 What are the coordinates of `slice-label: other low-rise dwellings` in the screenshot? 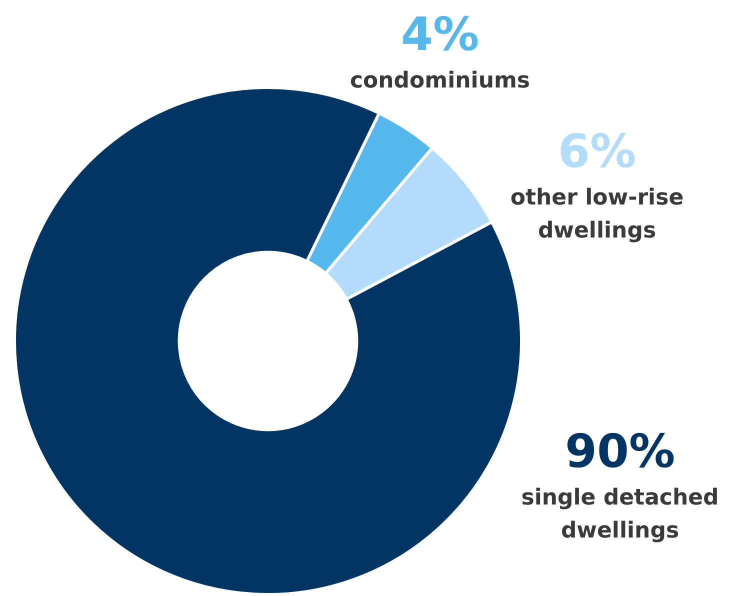 It's located at (597, 215).